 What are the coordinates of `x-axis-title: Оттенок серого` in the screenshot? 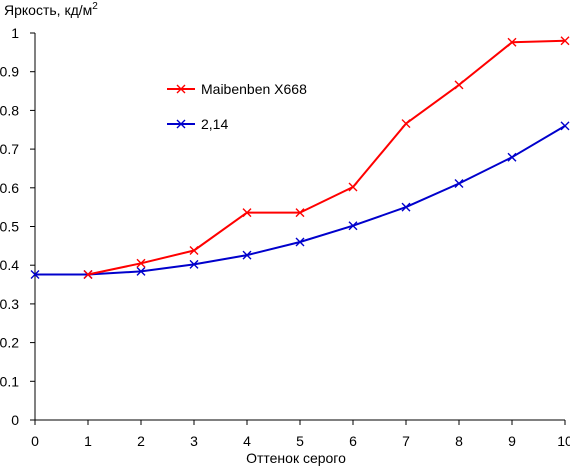 It's located at (296, 458).